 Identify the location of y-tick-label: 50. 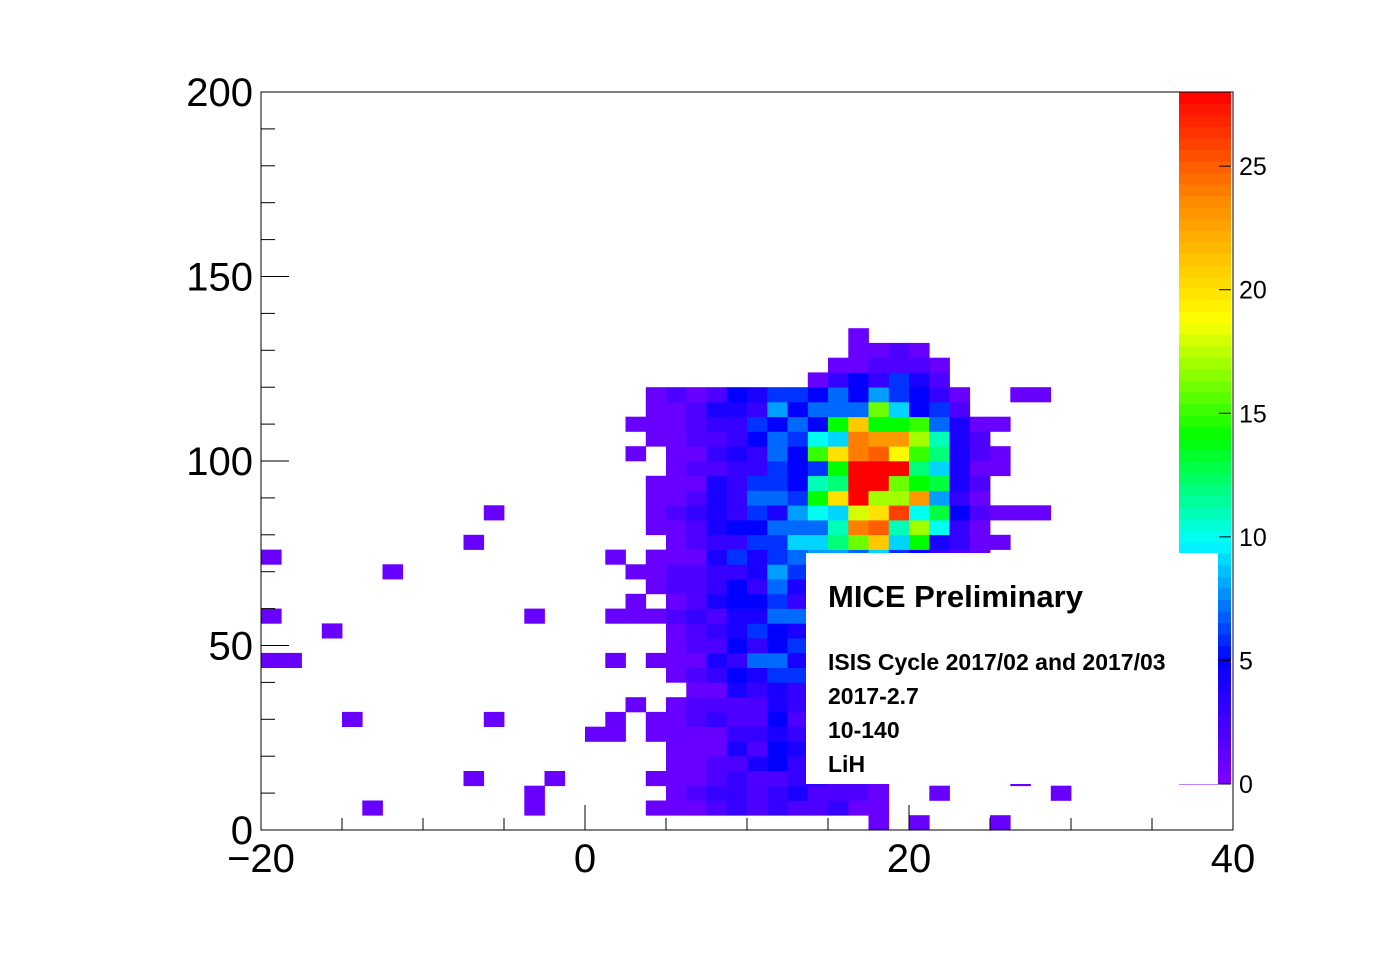
(231, 647).